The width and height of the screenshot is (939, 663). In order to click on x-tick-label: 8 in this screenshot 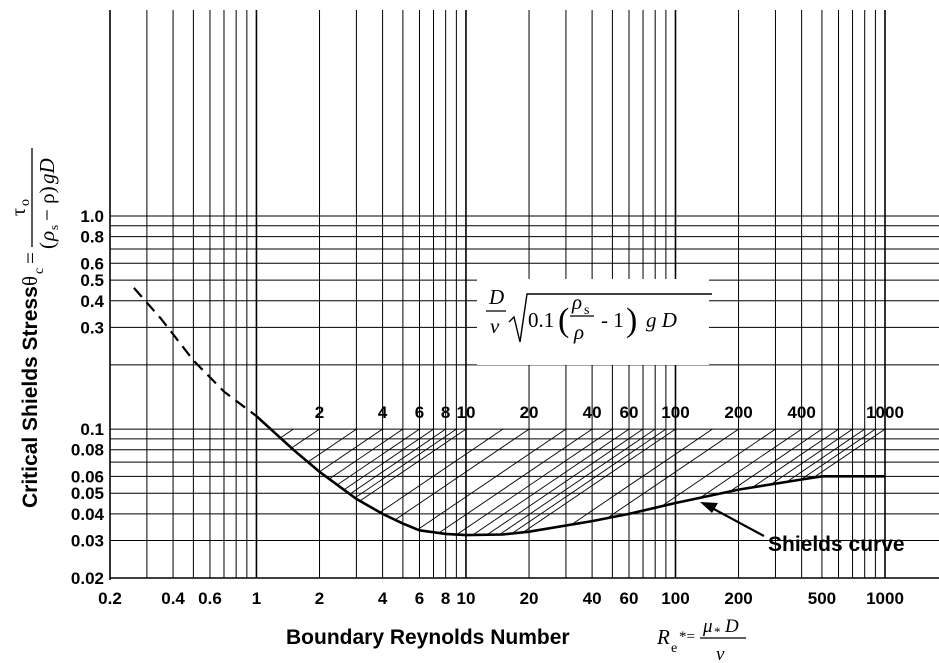, I will do `click(445, 598)`.